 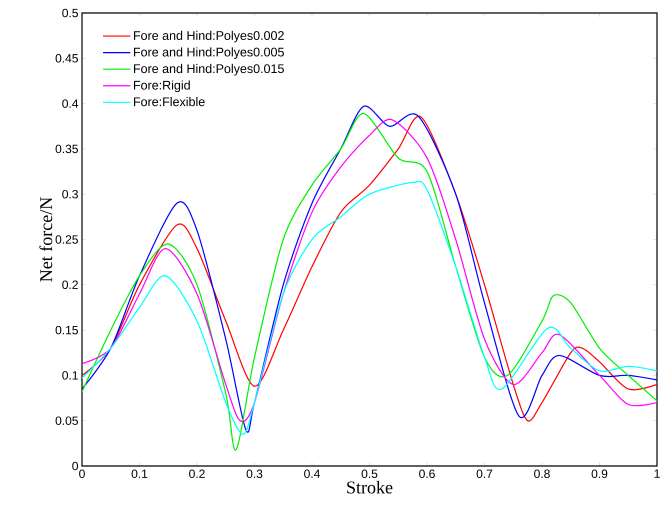 I want to click on y-tick-label: 0.45, so click(x=67, y=58).